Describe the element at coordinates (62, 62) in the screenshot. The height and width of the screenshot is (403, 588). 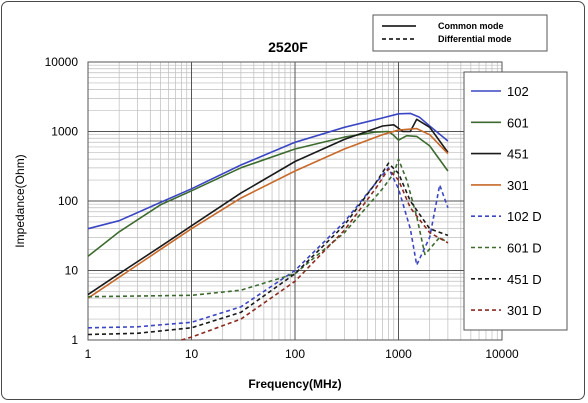
I see `y-tick-label: 10000` at that location.